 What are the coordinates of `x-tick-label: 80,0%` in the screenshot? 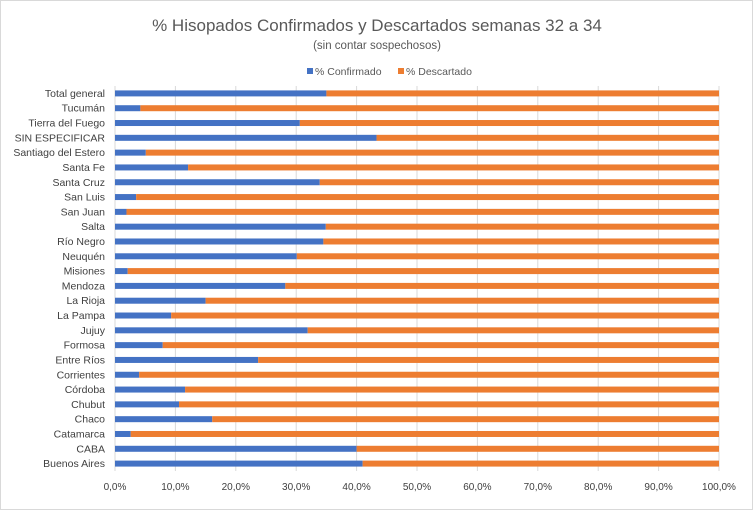 It's located at (598, 487).